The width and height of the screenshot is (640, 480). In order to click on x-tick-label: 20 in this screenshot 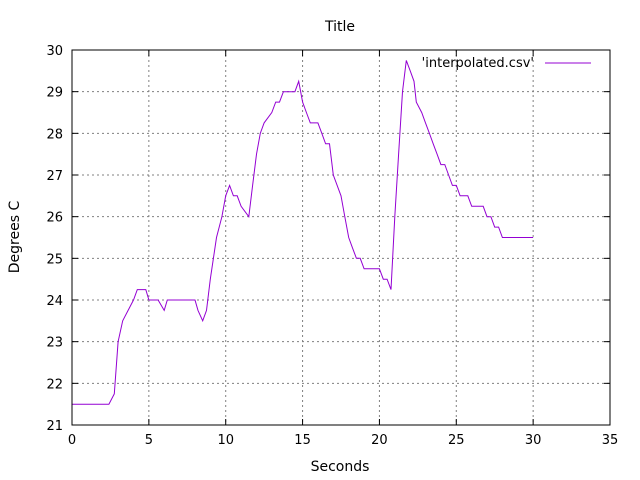, I will do `click(379, 440)`.